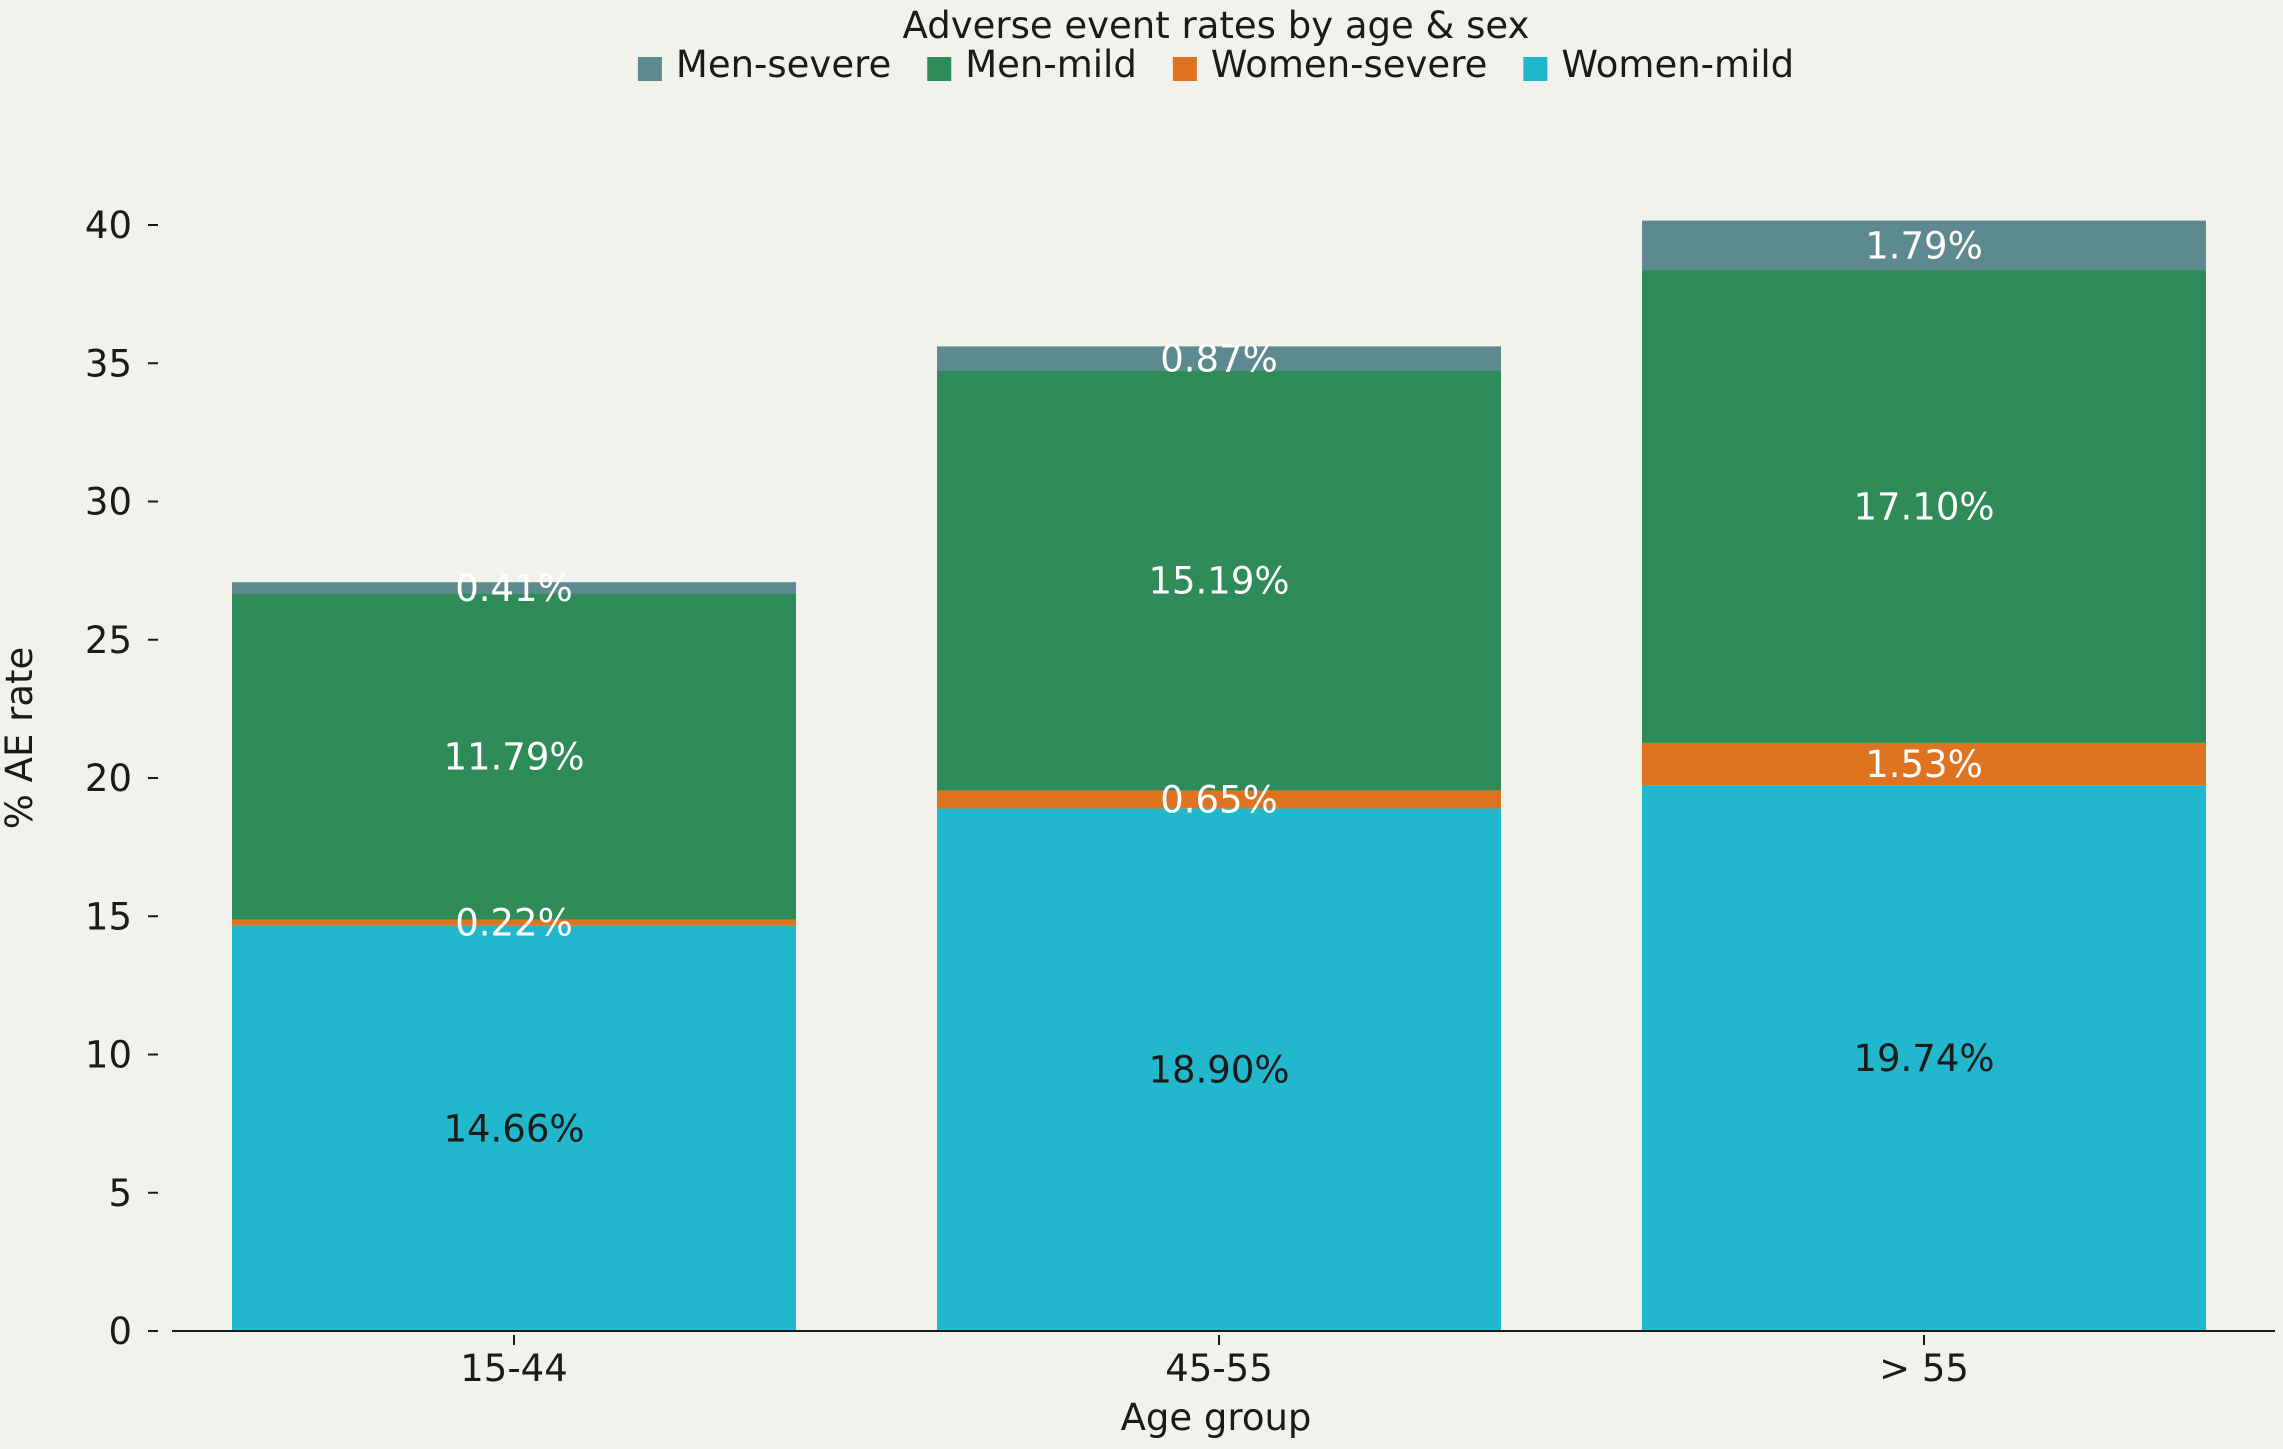  Describe the element at coordinates (783, 64) in the screenshot. I see `legend-label-men-severe: Men-severe` at that location.